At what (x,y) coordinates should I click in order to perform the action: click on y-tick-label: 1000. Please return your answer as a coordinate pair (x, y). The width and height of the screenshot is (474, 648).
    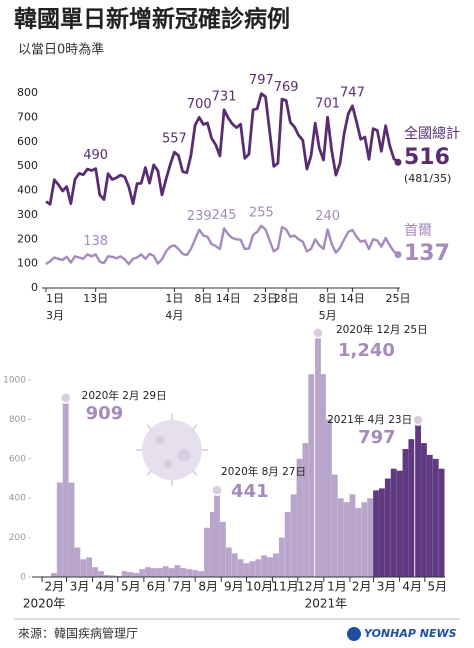
    Looking at the image, I should click on (14, 381).